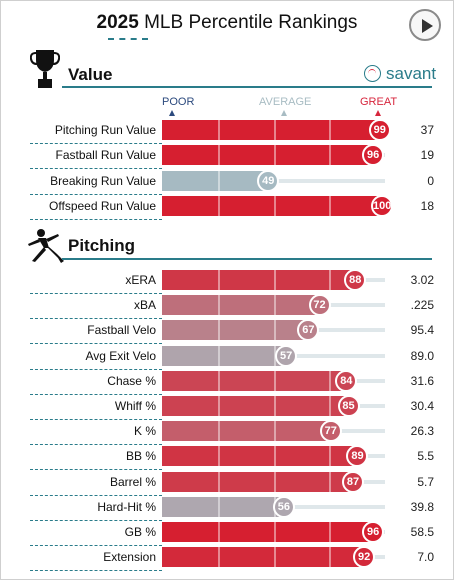  Describe the element at coordinates (355, 280) in the screenshot. I see `percentile-badge: 88` at that location.